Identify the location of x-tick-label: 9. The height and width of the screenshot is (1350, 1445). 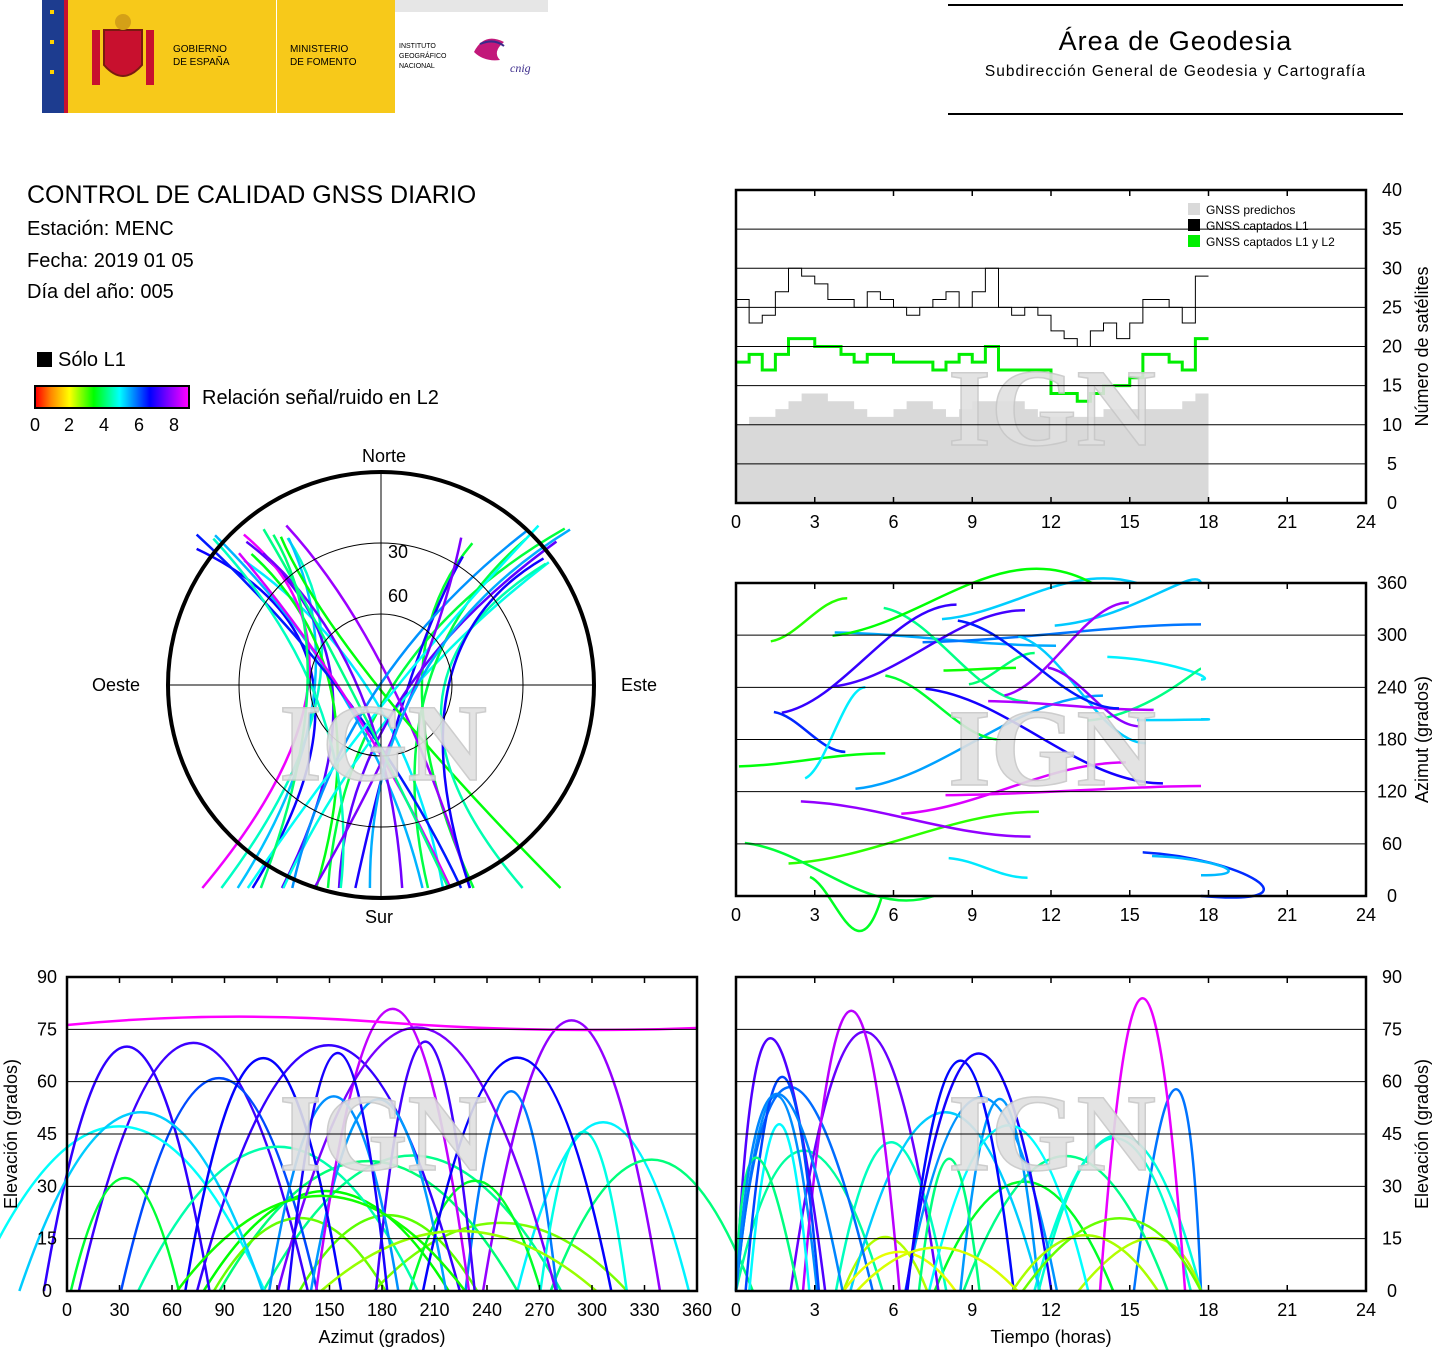
(972, 915).